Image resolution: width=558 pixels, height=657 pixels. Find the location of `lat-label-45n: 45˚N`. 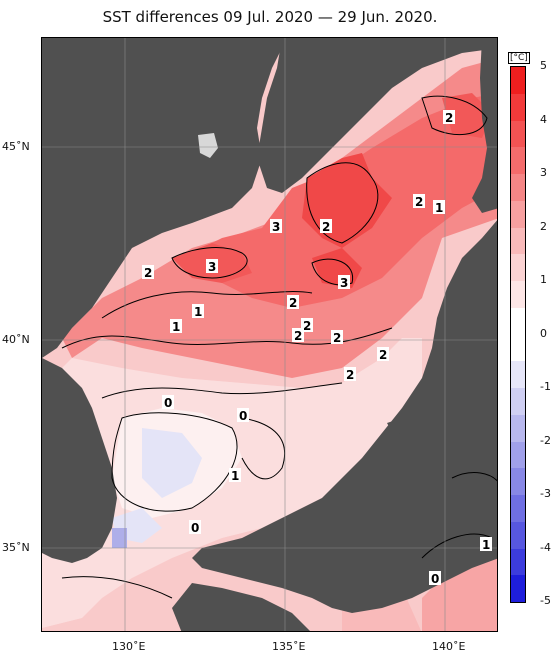

lat-label-45n: 45˚N is located at coordinates (16, 146).